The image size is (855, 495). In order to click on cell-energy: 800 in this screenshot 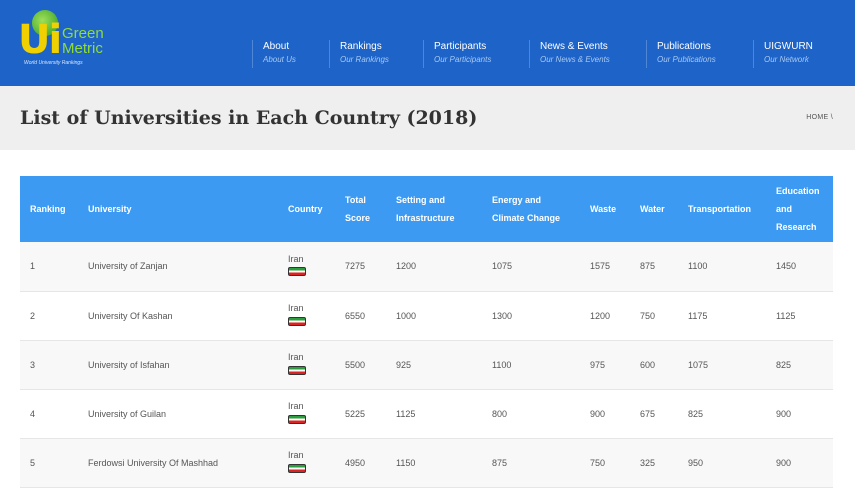, I will do `click(531, 414)`.